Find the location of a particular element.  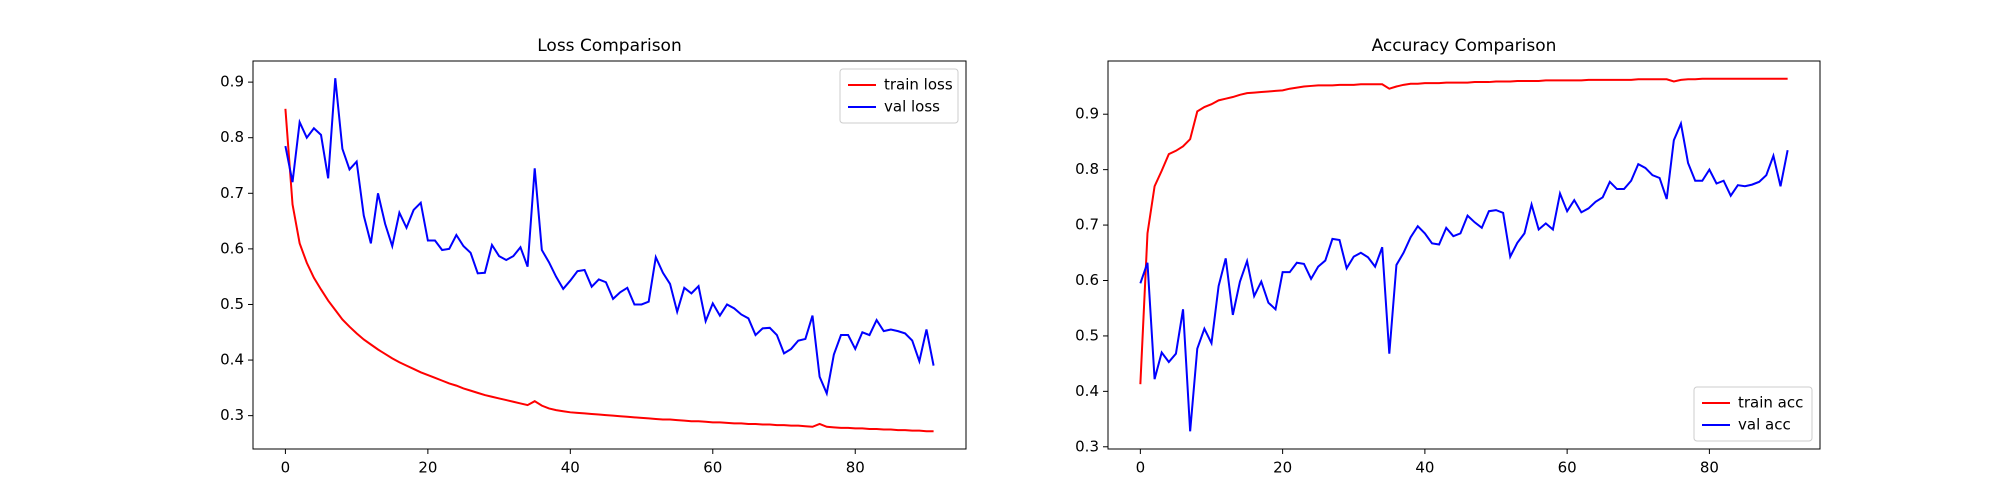

legend-label: train loss is located at coordinates (918, 85).